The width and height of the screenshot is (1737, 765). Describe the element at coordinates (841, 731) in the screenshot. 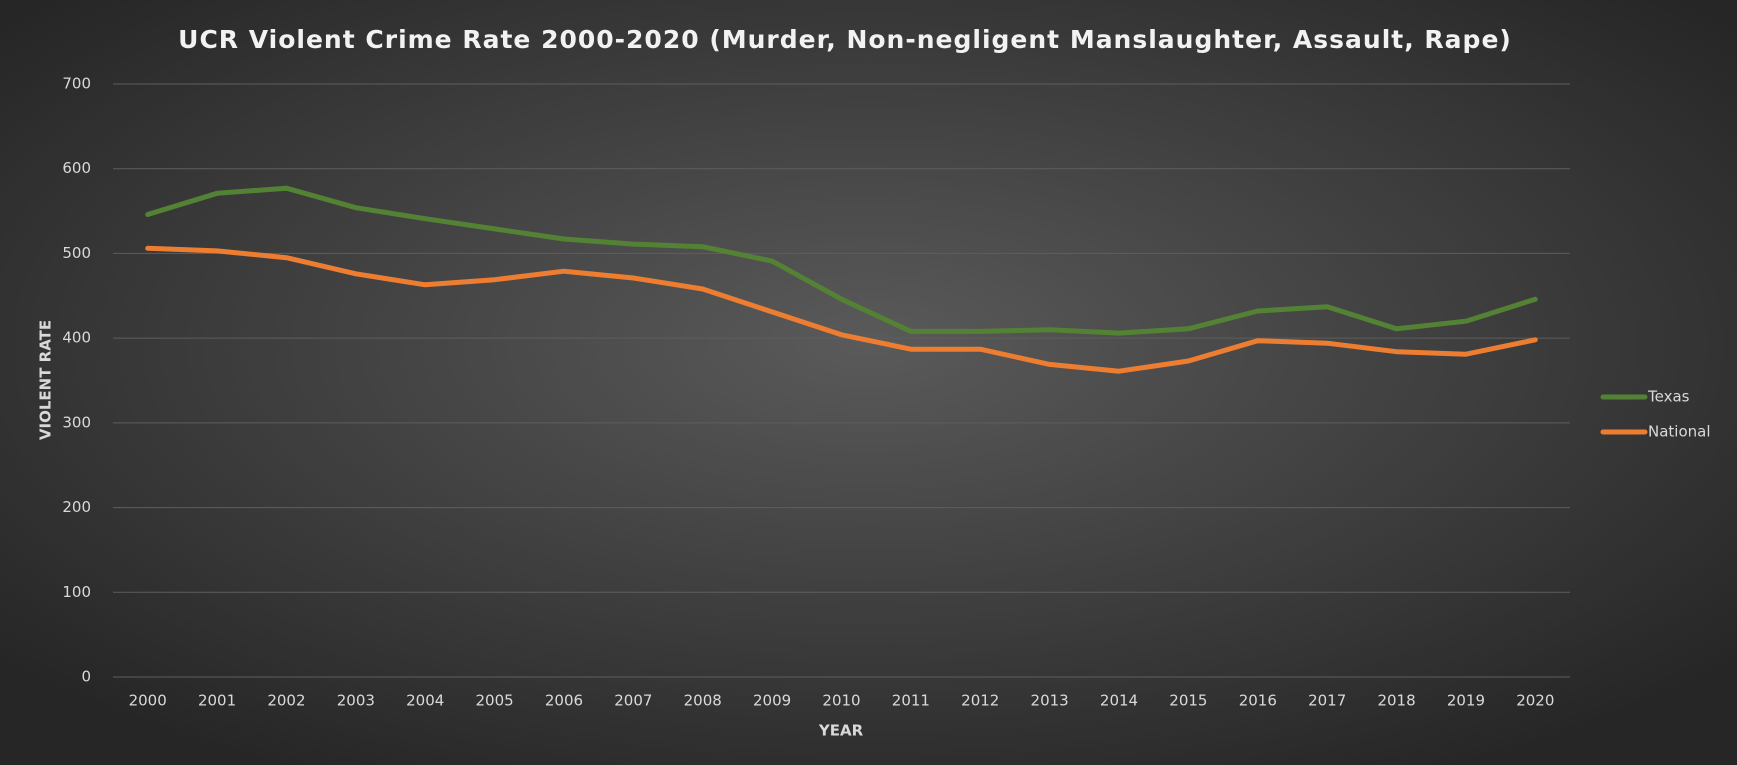

I see `x-axis-title: YEAR` at that location.